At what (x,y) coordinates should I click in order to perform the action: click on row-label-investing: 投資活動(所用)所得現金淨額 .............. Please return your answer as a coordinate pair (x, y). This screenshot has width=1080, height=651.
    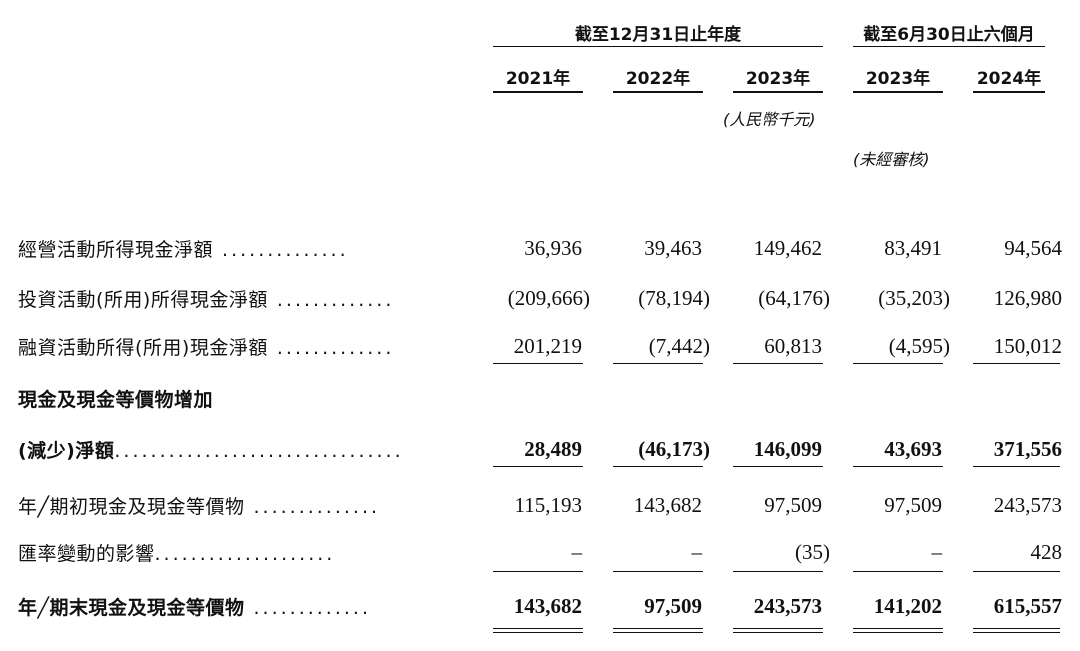
    Looking at the image, I should click on (206, 300).